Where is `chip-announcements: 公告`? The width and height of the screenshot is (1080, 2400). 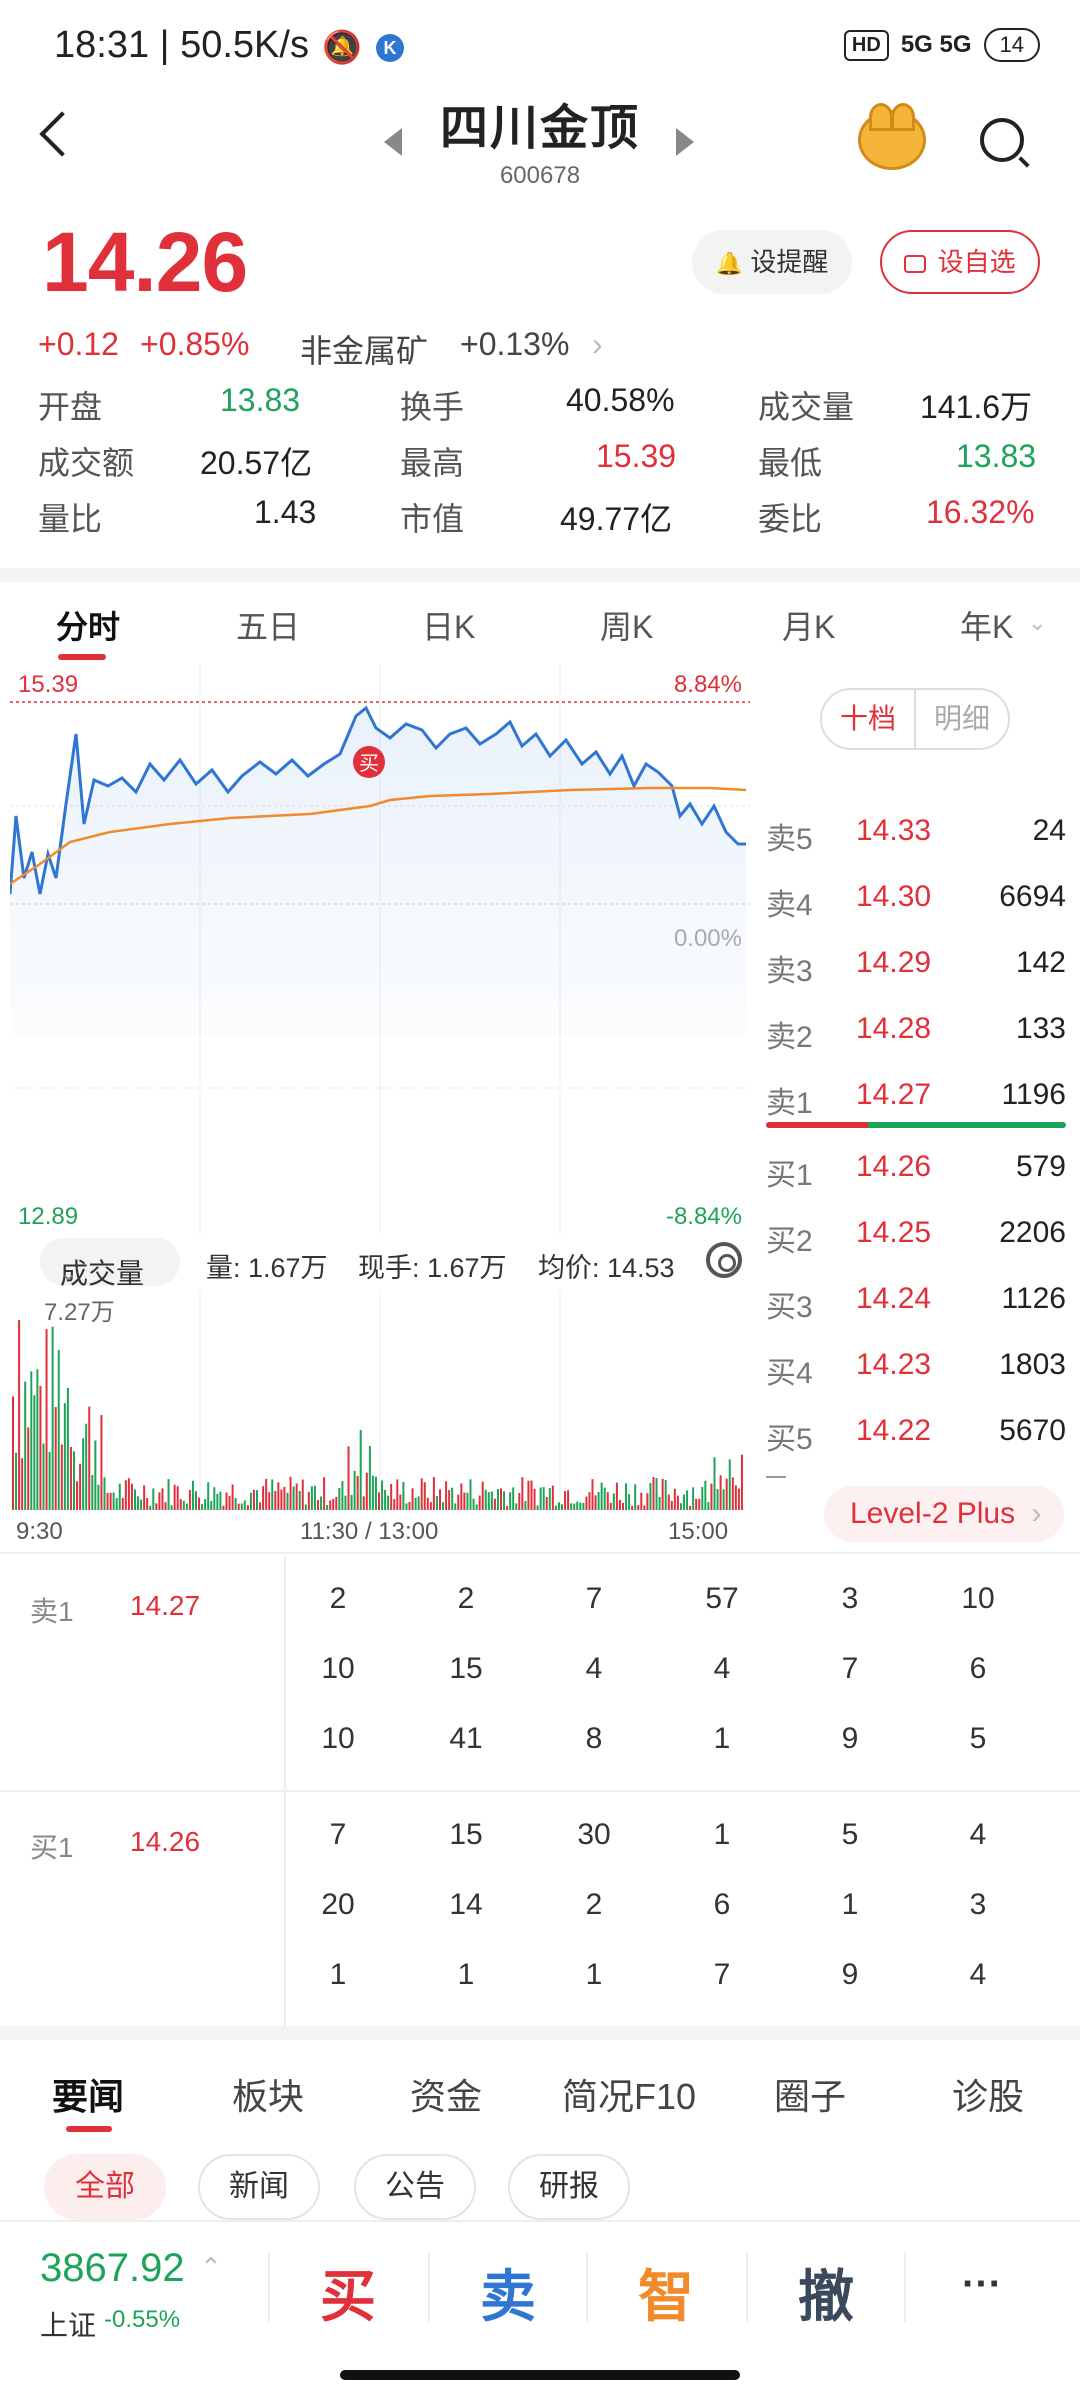 chip-announcements: 公告 is located at coordinates (415, 2187).